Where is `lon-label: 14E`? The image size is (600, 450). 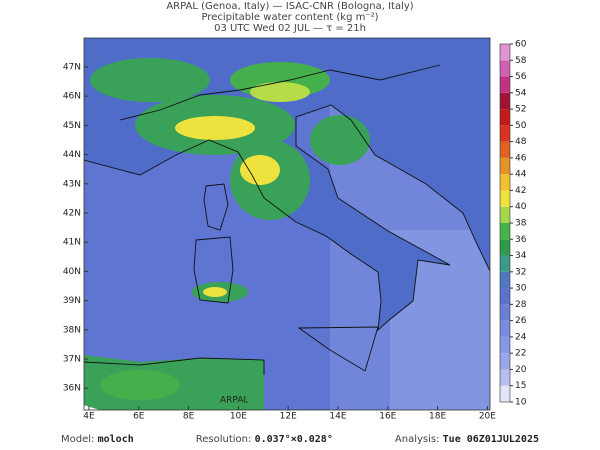 lon-label: 14E is located at coordinates (337, 417).